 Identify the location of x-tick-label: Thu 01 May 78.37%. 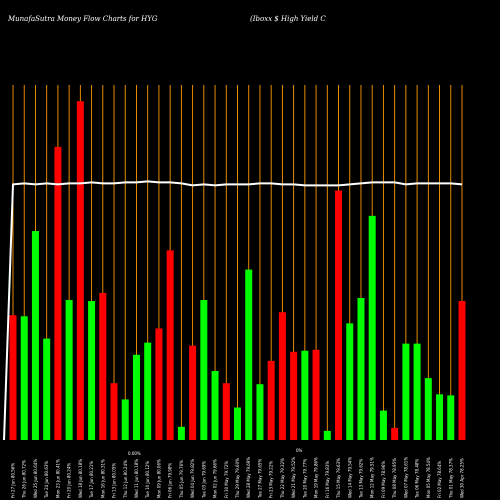
(450, 478).